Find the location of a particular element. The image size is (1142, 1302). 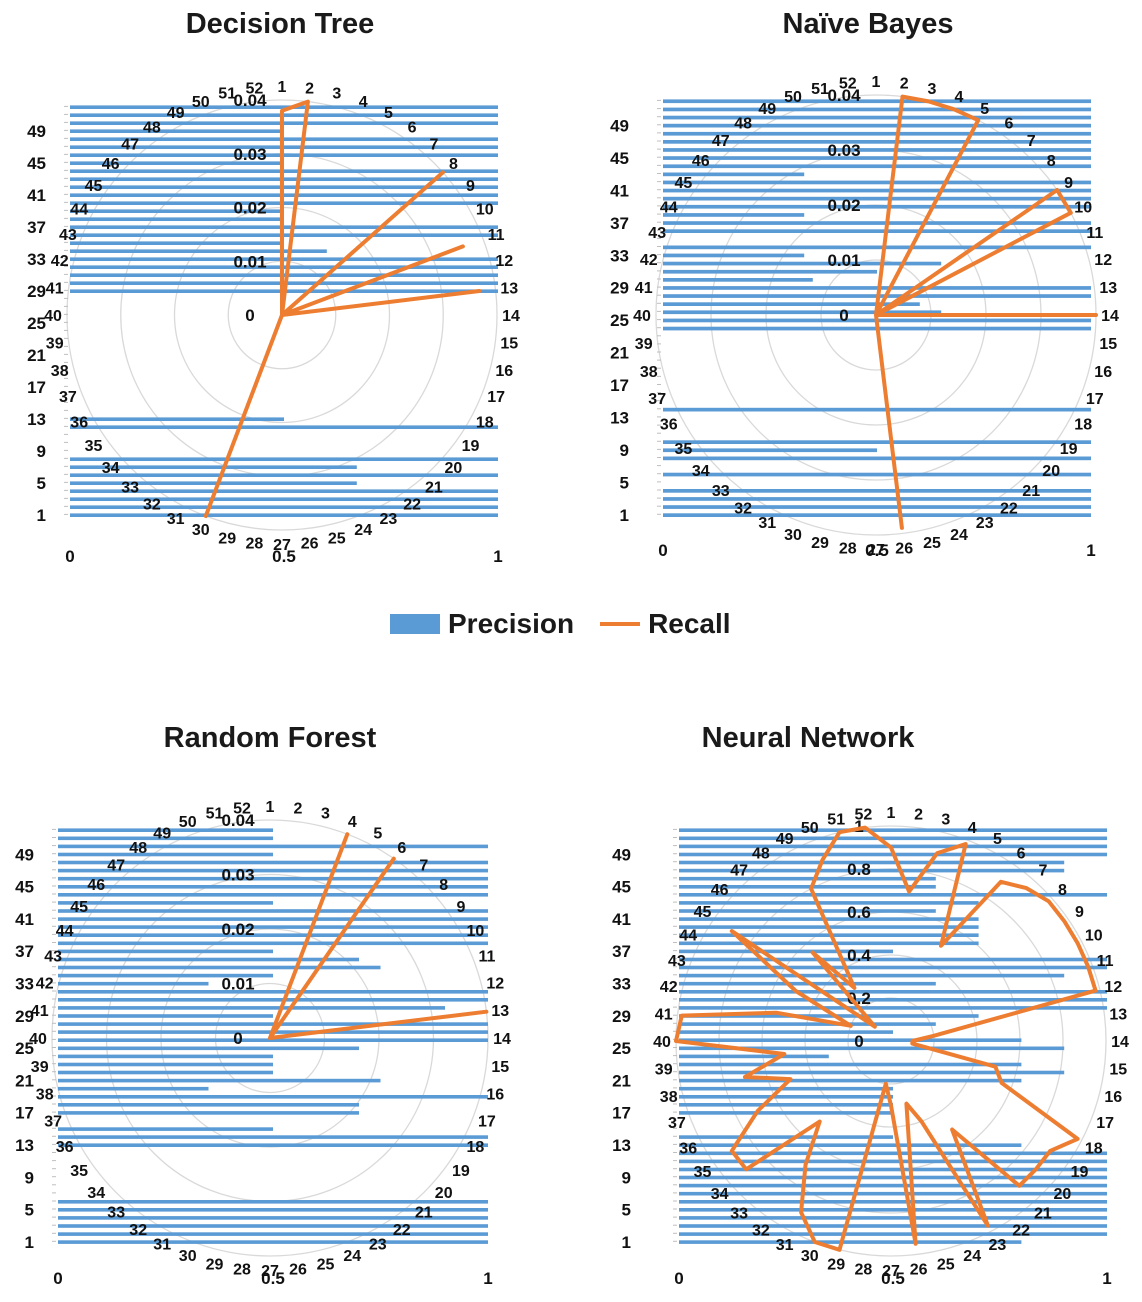

radar-category-label: 19 is located at coordinates (1080, 1172).